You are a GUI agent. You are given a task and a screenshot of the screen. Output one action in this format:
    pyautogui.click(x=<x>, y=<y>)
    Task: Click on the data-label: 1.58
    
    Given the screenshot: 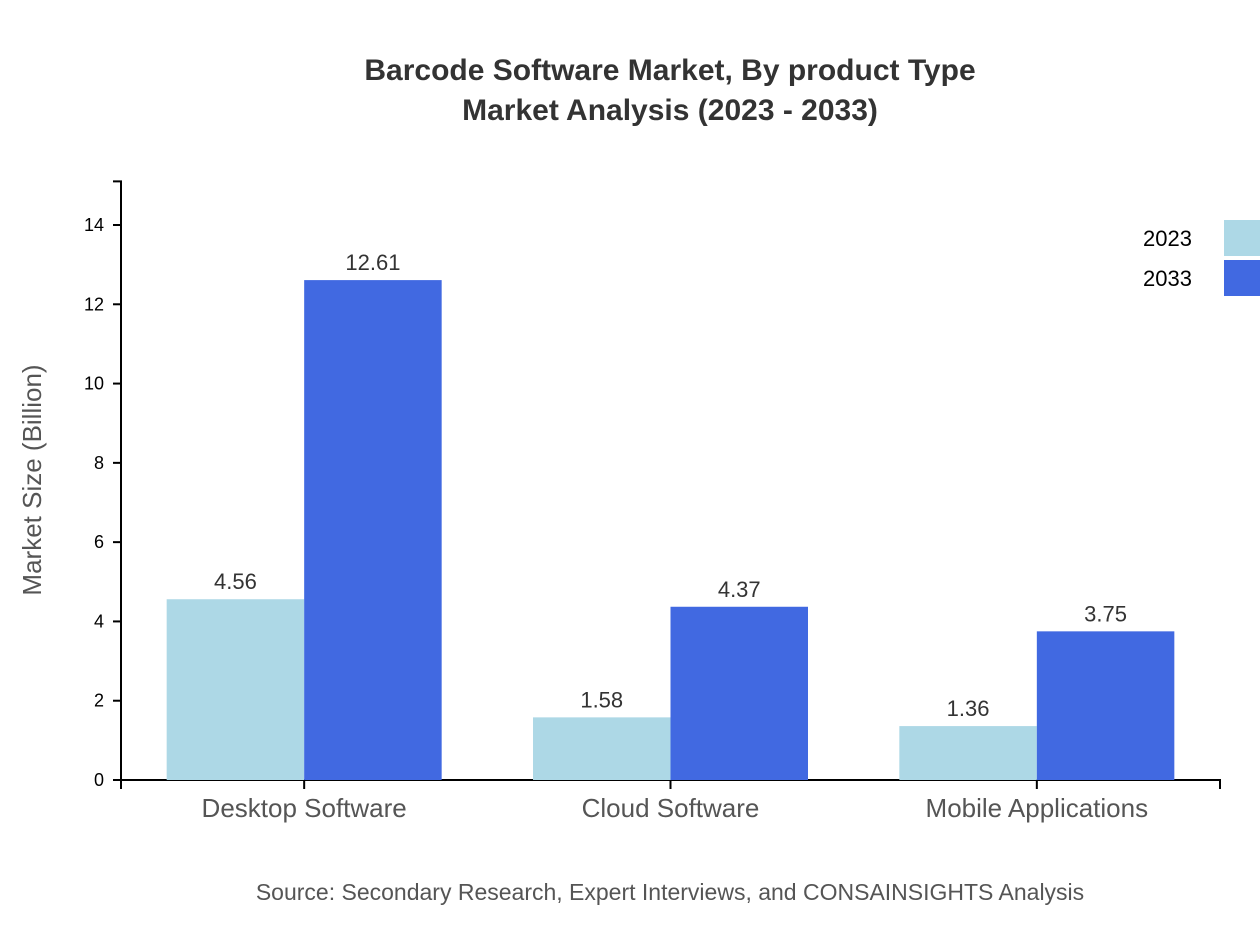 What is the action you would take?
    pyautogui.click(x=601, y=699)
    